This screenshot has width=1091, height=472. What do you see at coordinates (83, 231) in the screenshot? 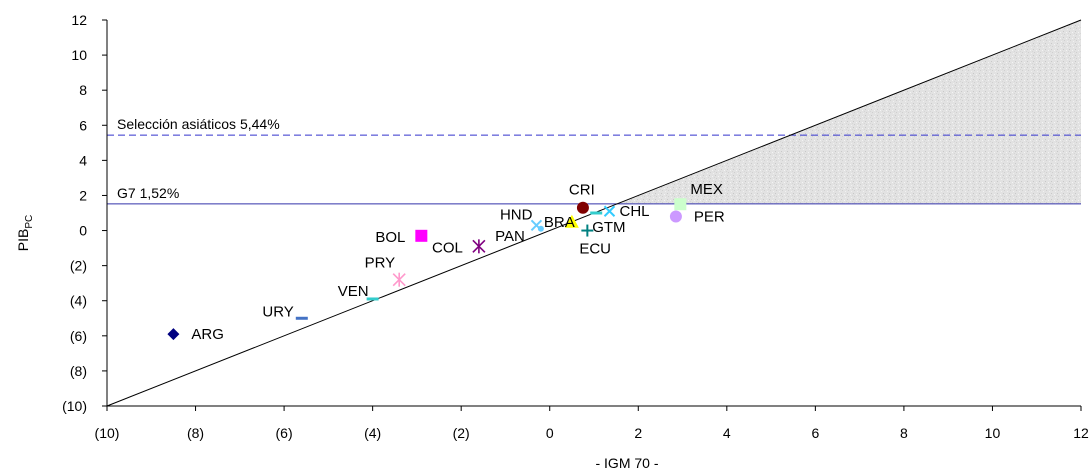
I see `y-tick-label: 0` at bounding box center [83, 231].